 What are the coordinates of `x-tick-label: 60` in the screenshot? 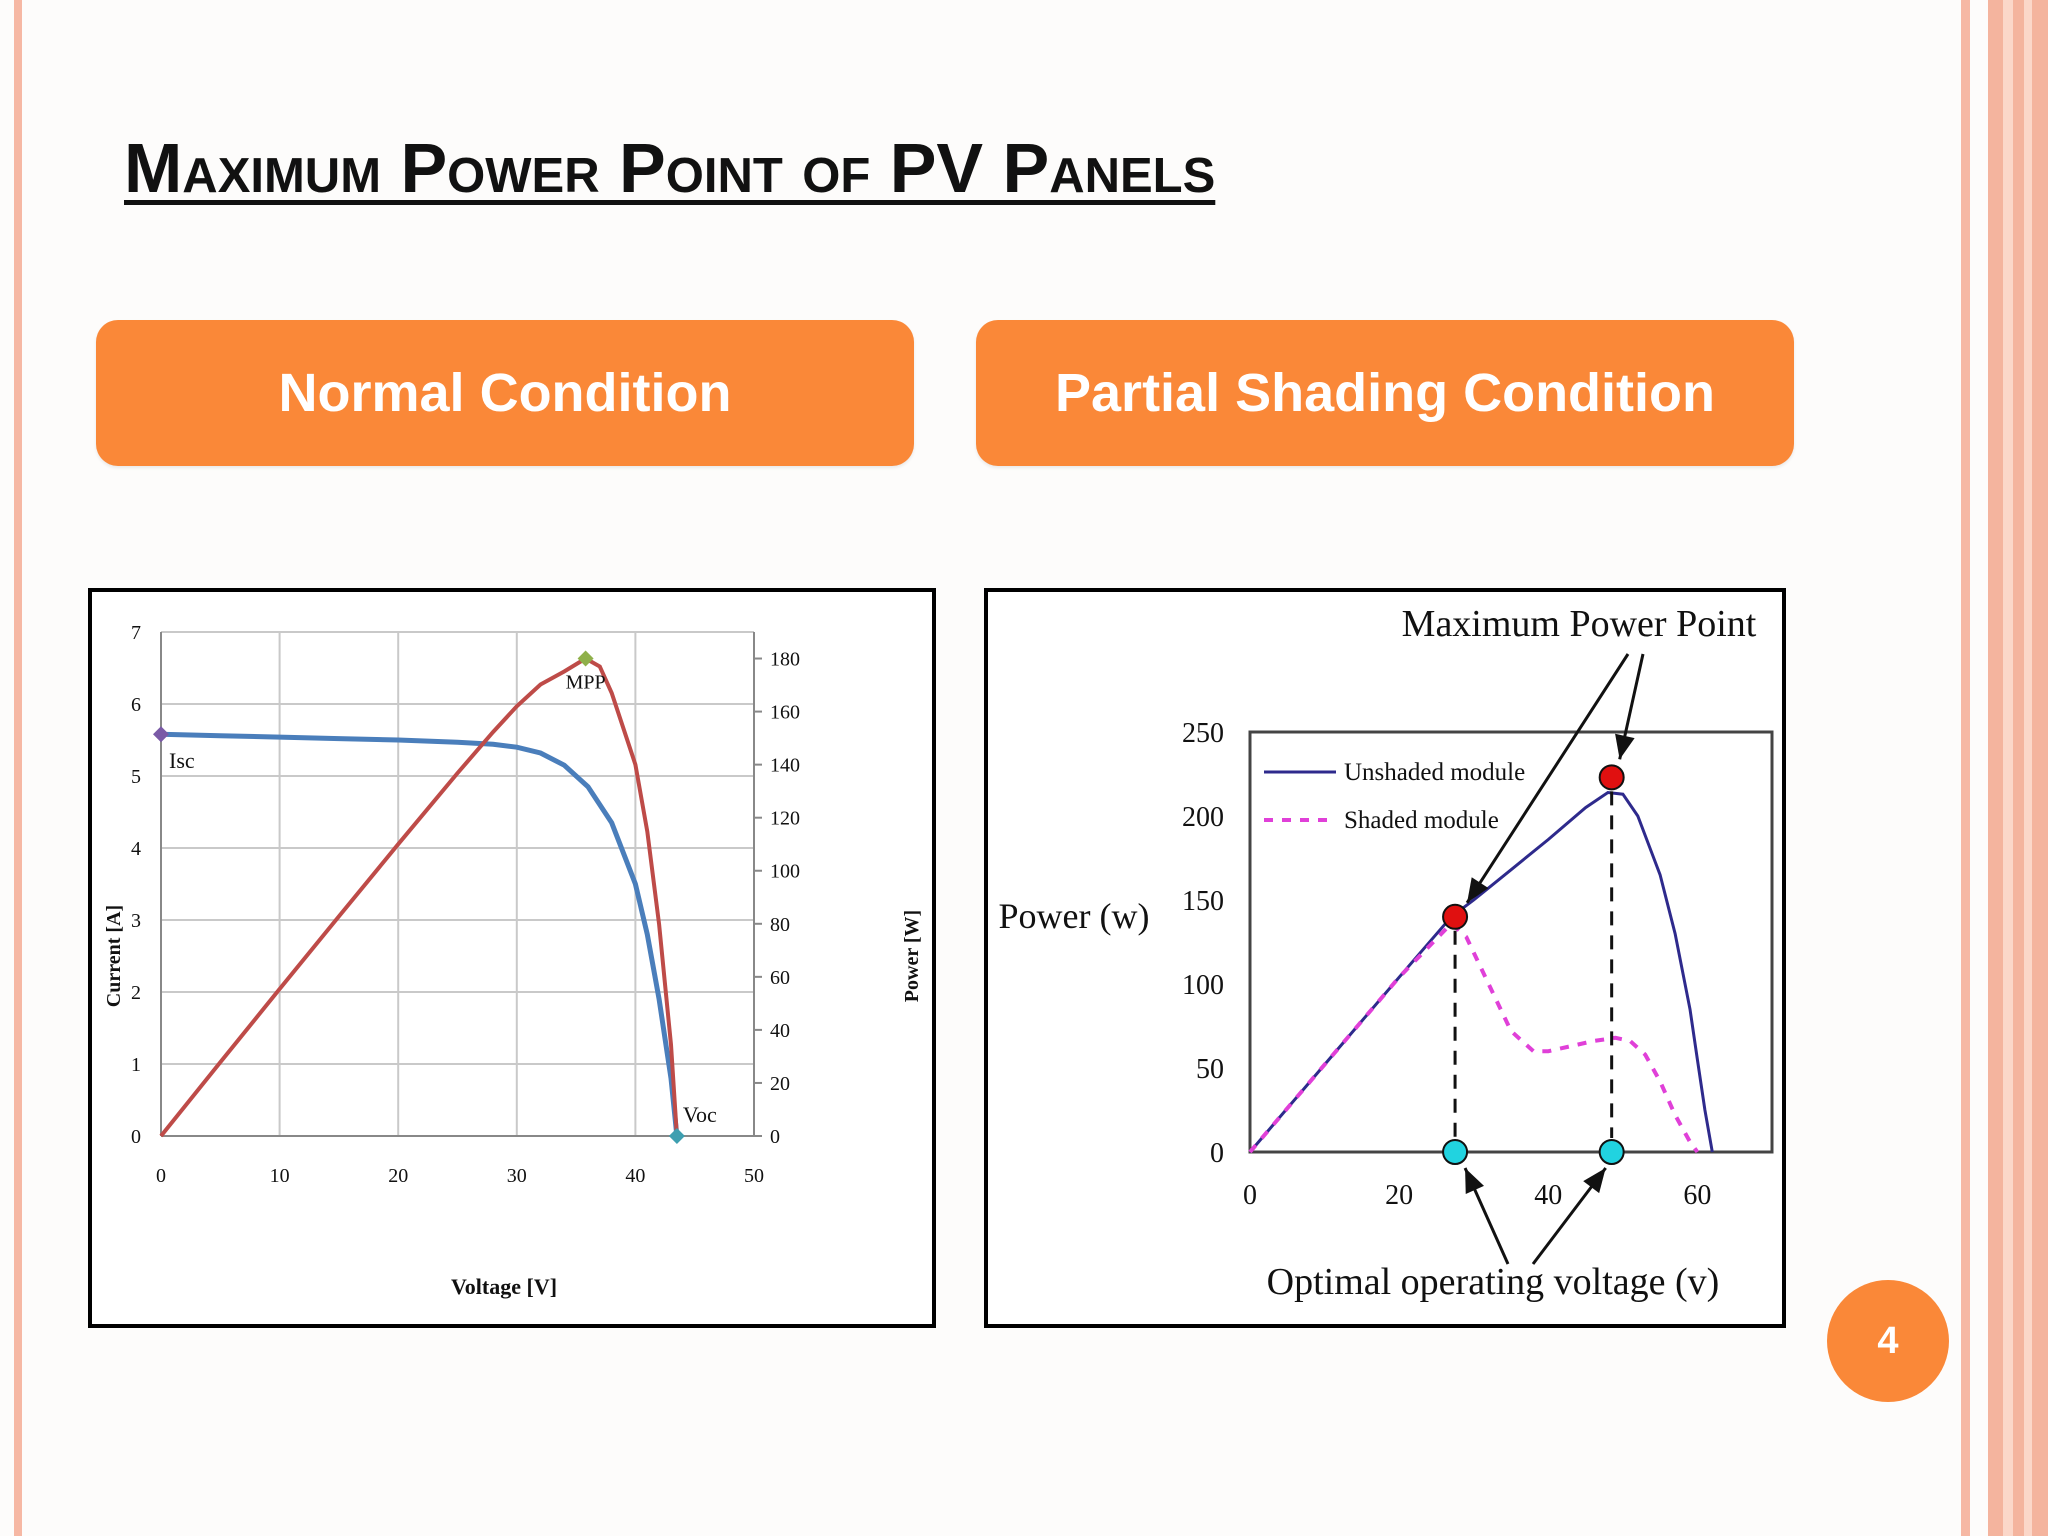 It's located at (1697, 1195).